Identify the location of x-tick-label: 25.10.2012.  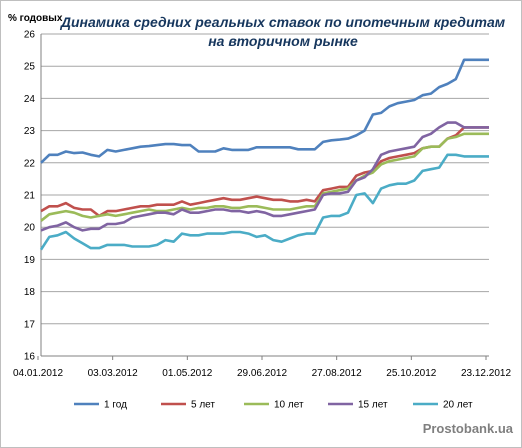
(411, 373).